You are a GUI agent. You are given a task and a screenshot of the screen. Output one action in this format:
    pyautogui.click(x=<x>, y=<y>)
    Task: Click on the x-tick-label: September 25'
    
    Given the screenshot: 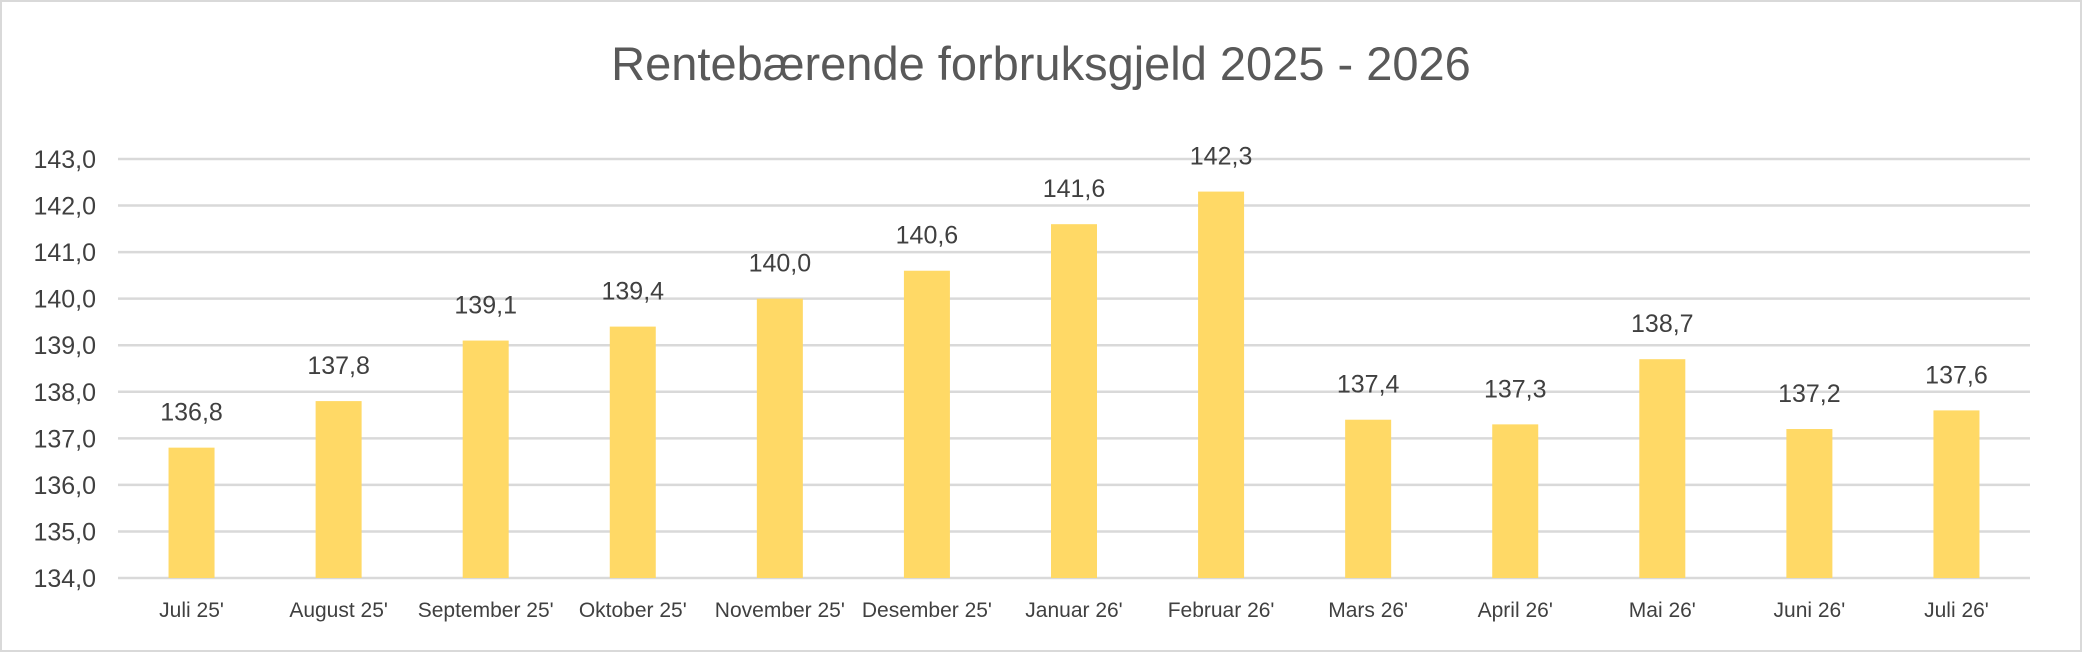 What is the action you would take?
    pyautogui.click(x=486, y=610)
    